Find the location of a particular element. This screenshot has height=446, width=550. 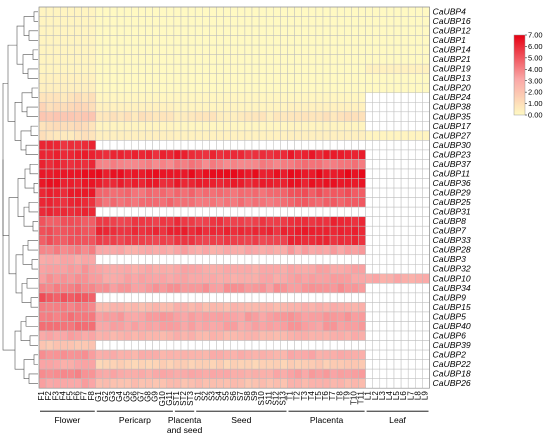

gene-label: CaUBP8 is located at coordinates (450, 221).